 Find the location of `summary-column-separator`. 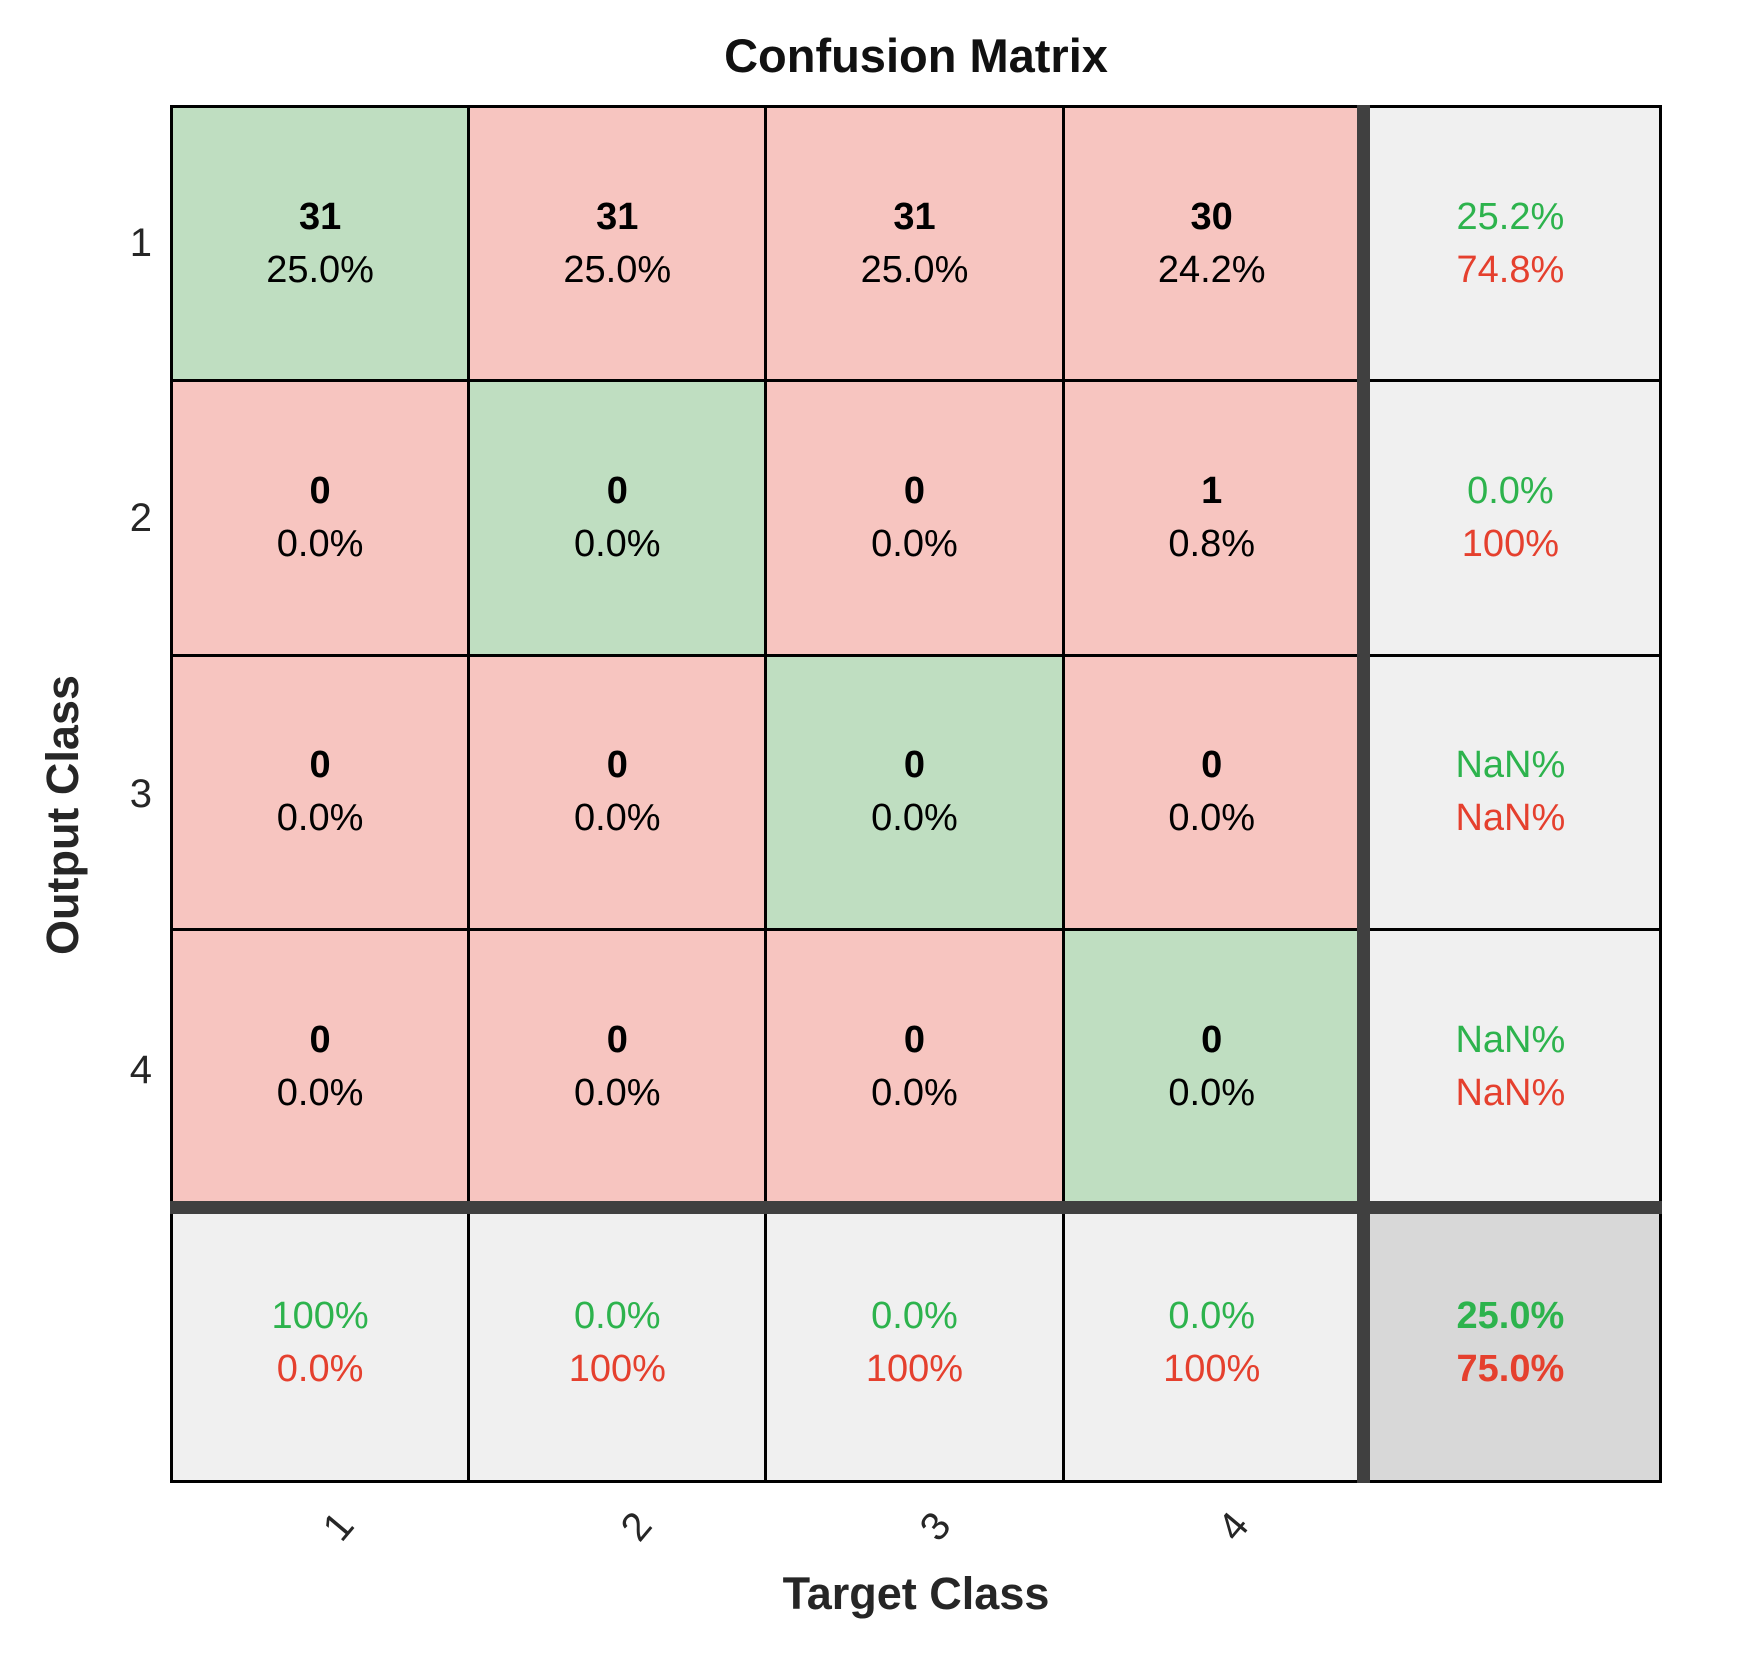

summary-column-separator is located at coordinates (1363, 794).